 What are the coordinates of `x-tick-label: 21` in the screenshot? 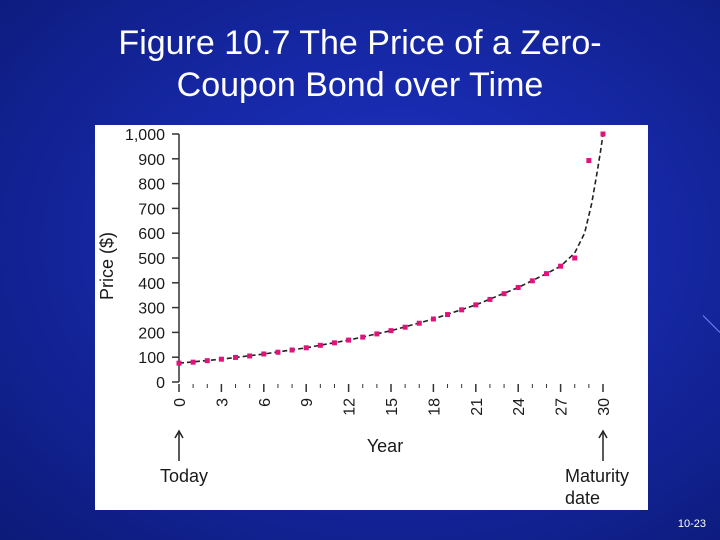 It's located at (477, 407).